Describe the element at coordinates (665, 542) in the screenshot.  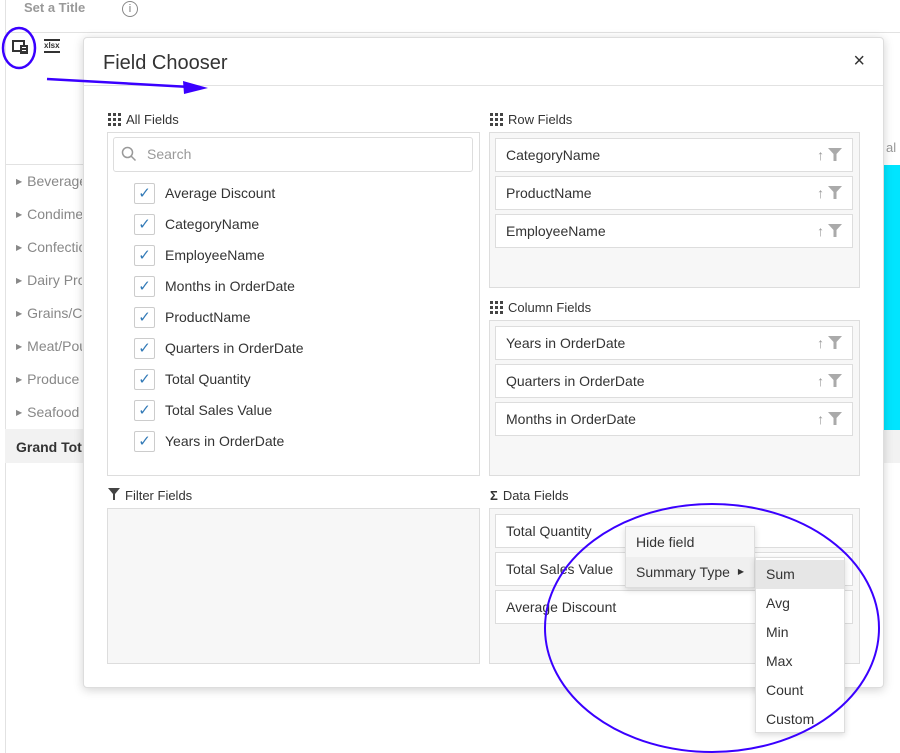
I see `menu-item-hide-field: Hide field` at that location.